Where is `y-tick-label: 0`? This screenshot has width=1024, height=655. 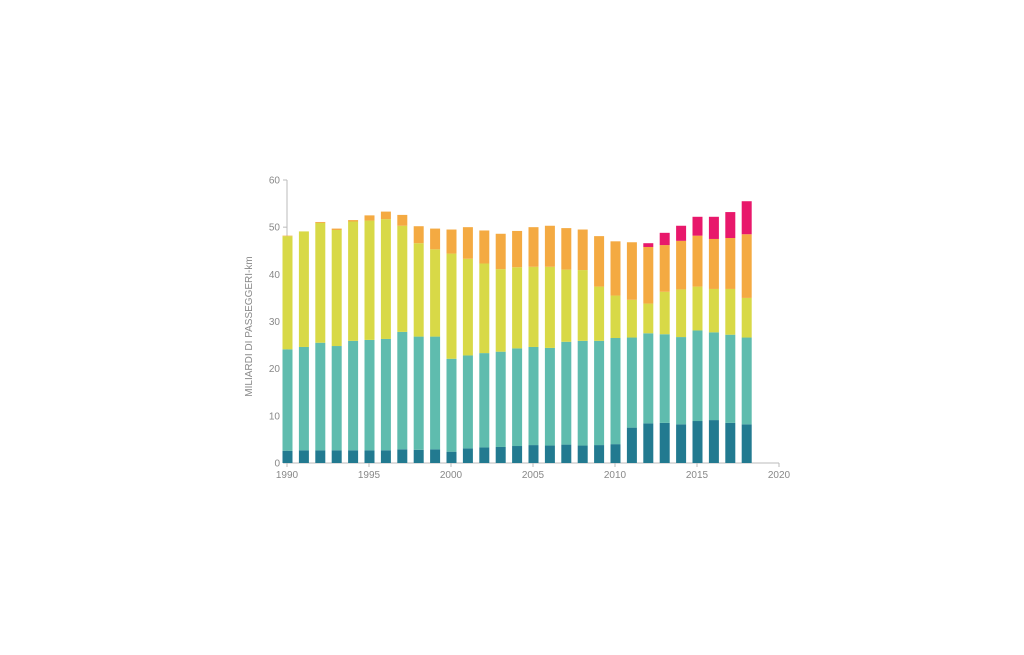
y-tick-label: 0 is located at coordinates (277, 464).